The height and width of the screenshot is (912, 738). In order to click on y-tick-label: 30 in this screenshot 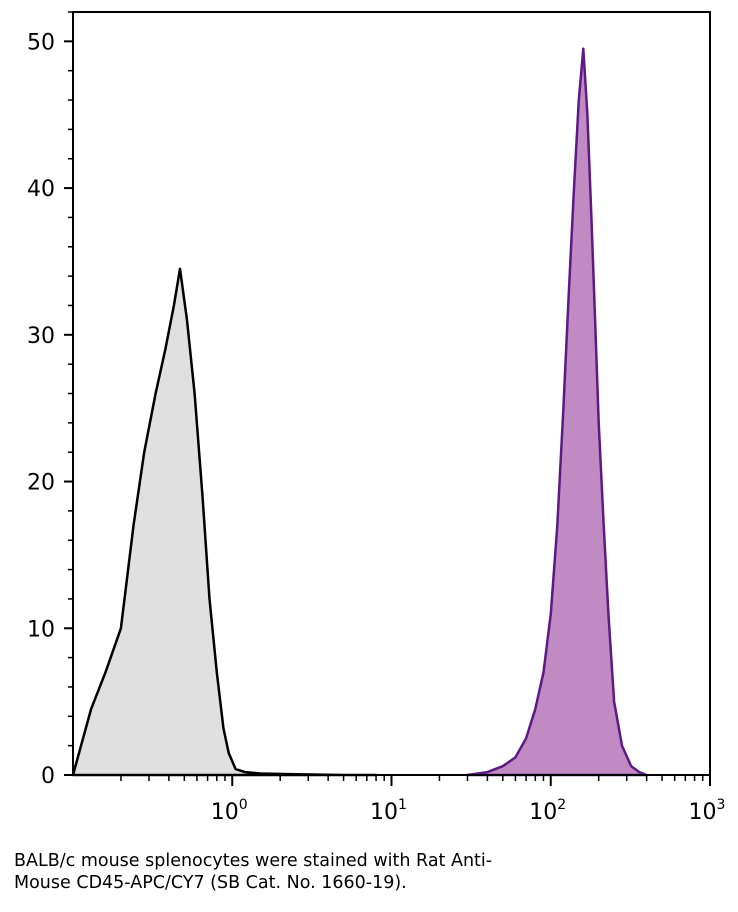, I will do `click(41, 336)`.